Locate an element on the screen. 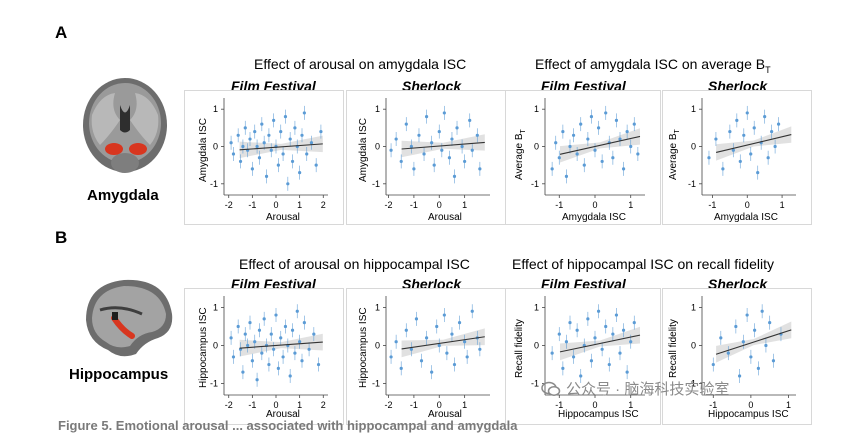  x-tick-label: -2 is located at coordinates (389, 205).